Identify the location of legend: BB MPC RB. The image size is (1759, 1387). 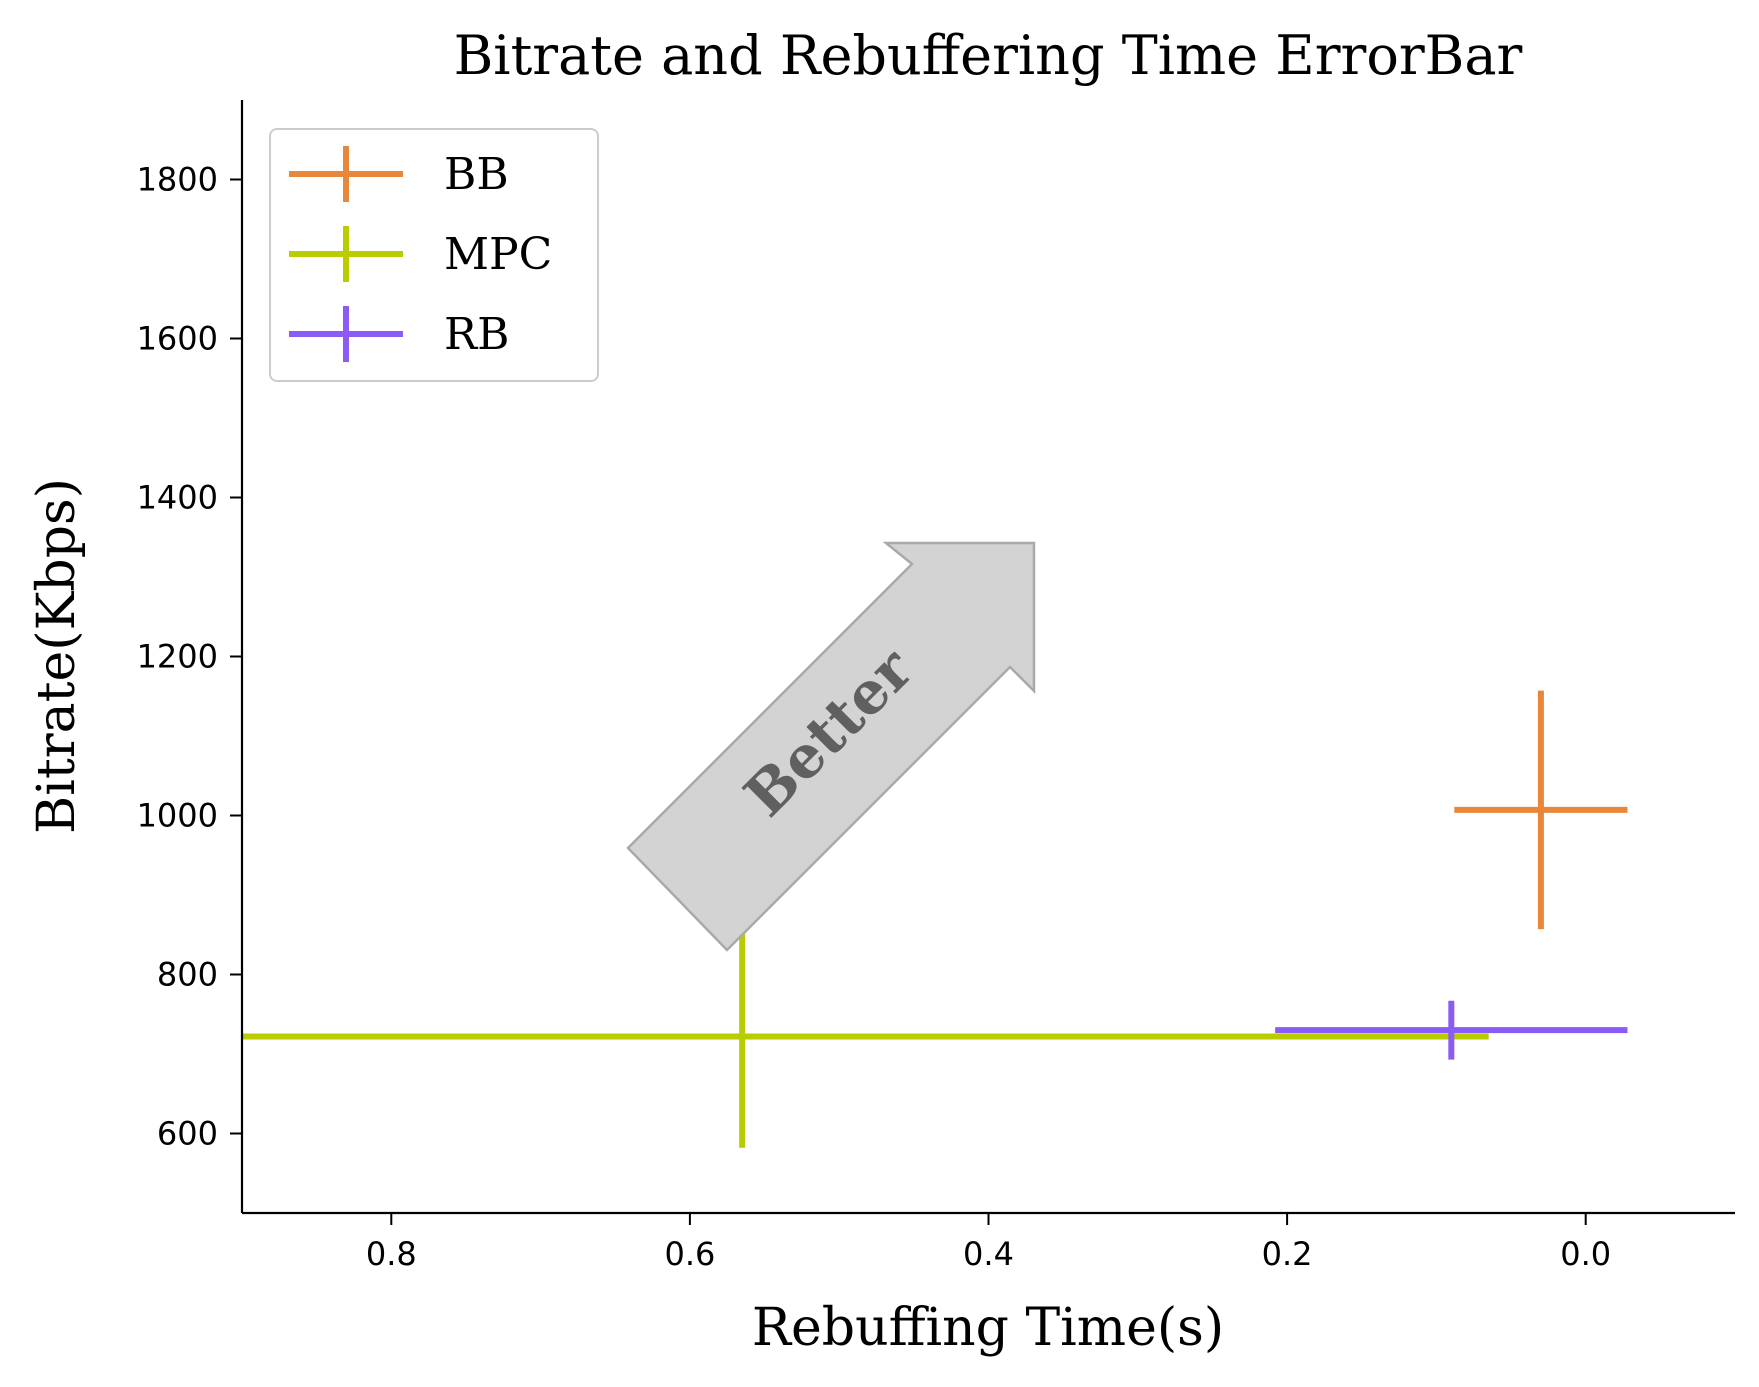
(434, 255).